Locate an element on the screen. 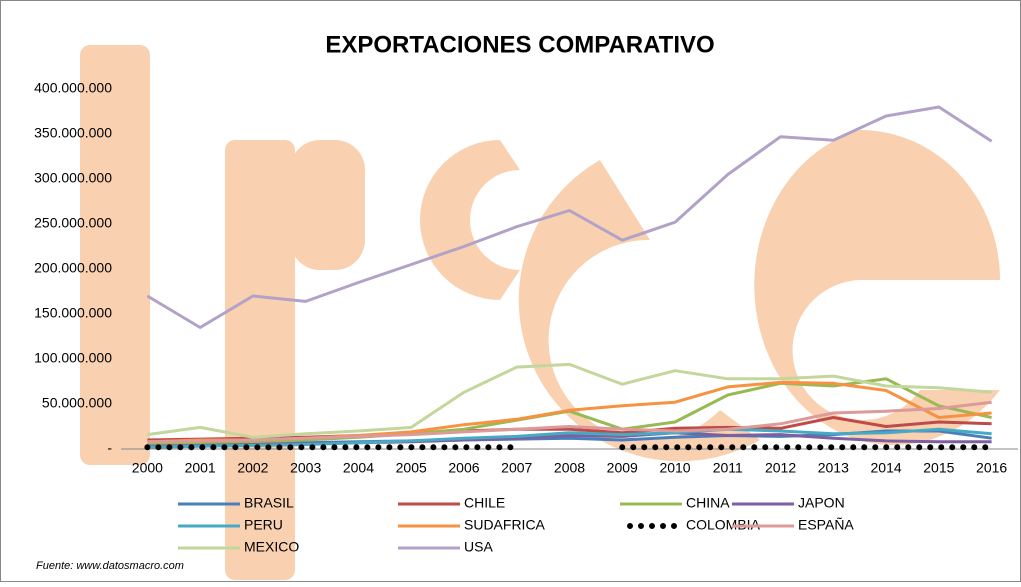 This screenshot has width=1021, height=587. chart-title: EXPORTACIONES COMPARATIVO is located at coordinates (519, 44).